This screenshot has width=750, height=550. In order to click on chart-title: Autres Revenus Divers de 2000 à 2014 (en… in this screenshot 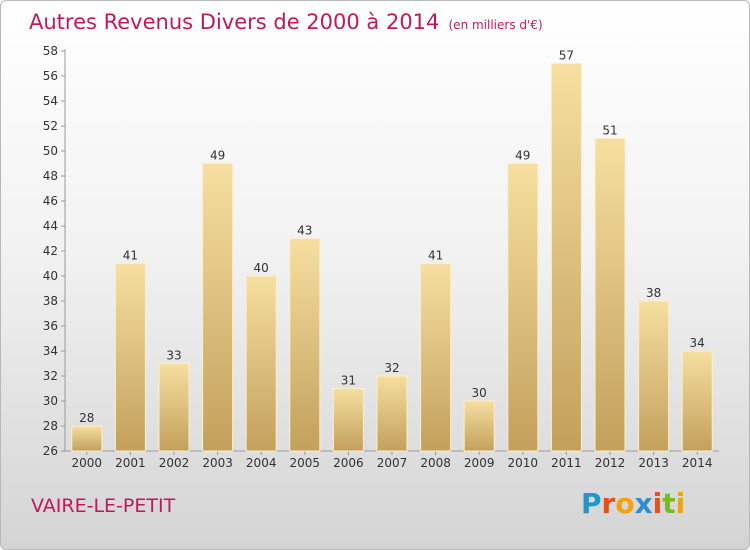, I will do `click(286, 22)`.